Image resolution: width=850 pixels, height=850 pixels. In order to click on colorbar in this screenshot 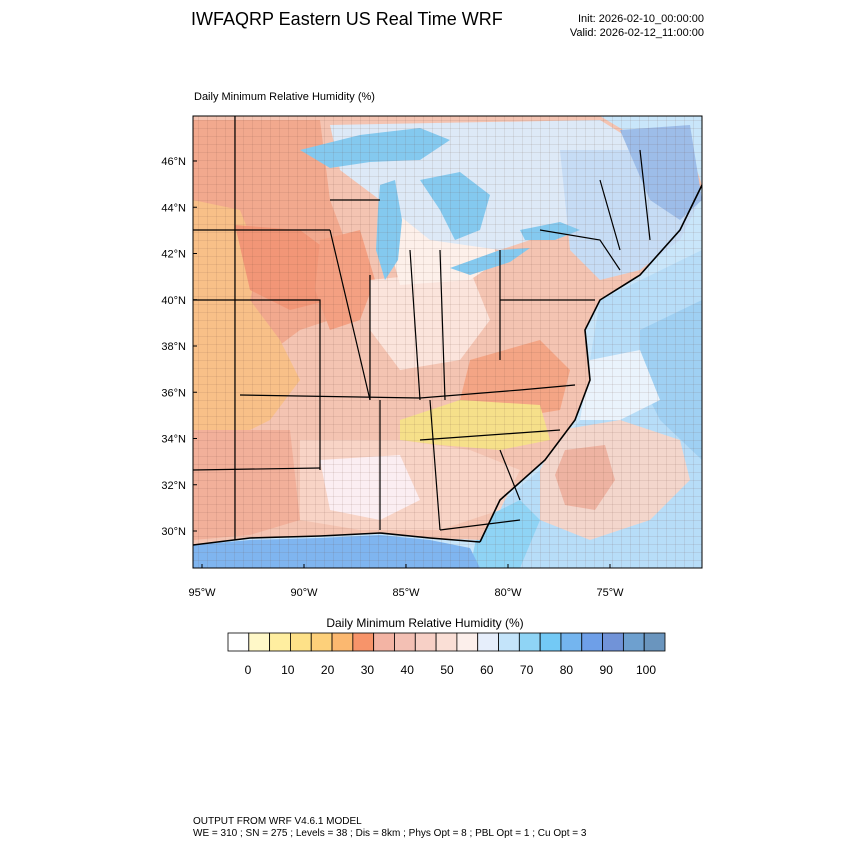, I will do `click(446, 642)`.